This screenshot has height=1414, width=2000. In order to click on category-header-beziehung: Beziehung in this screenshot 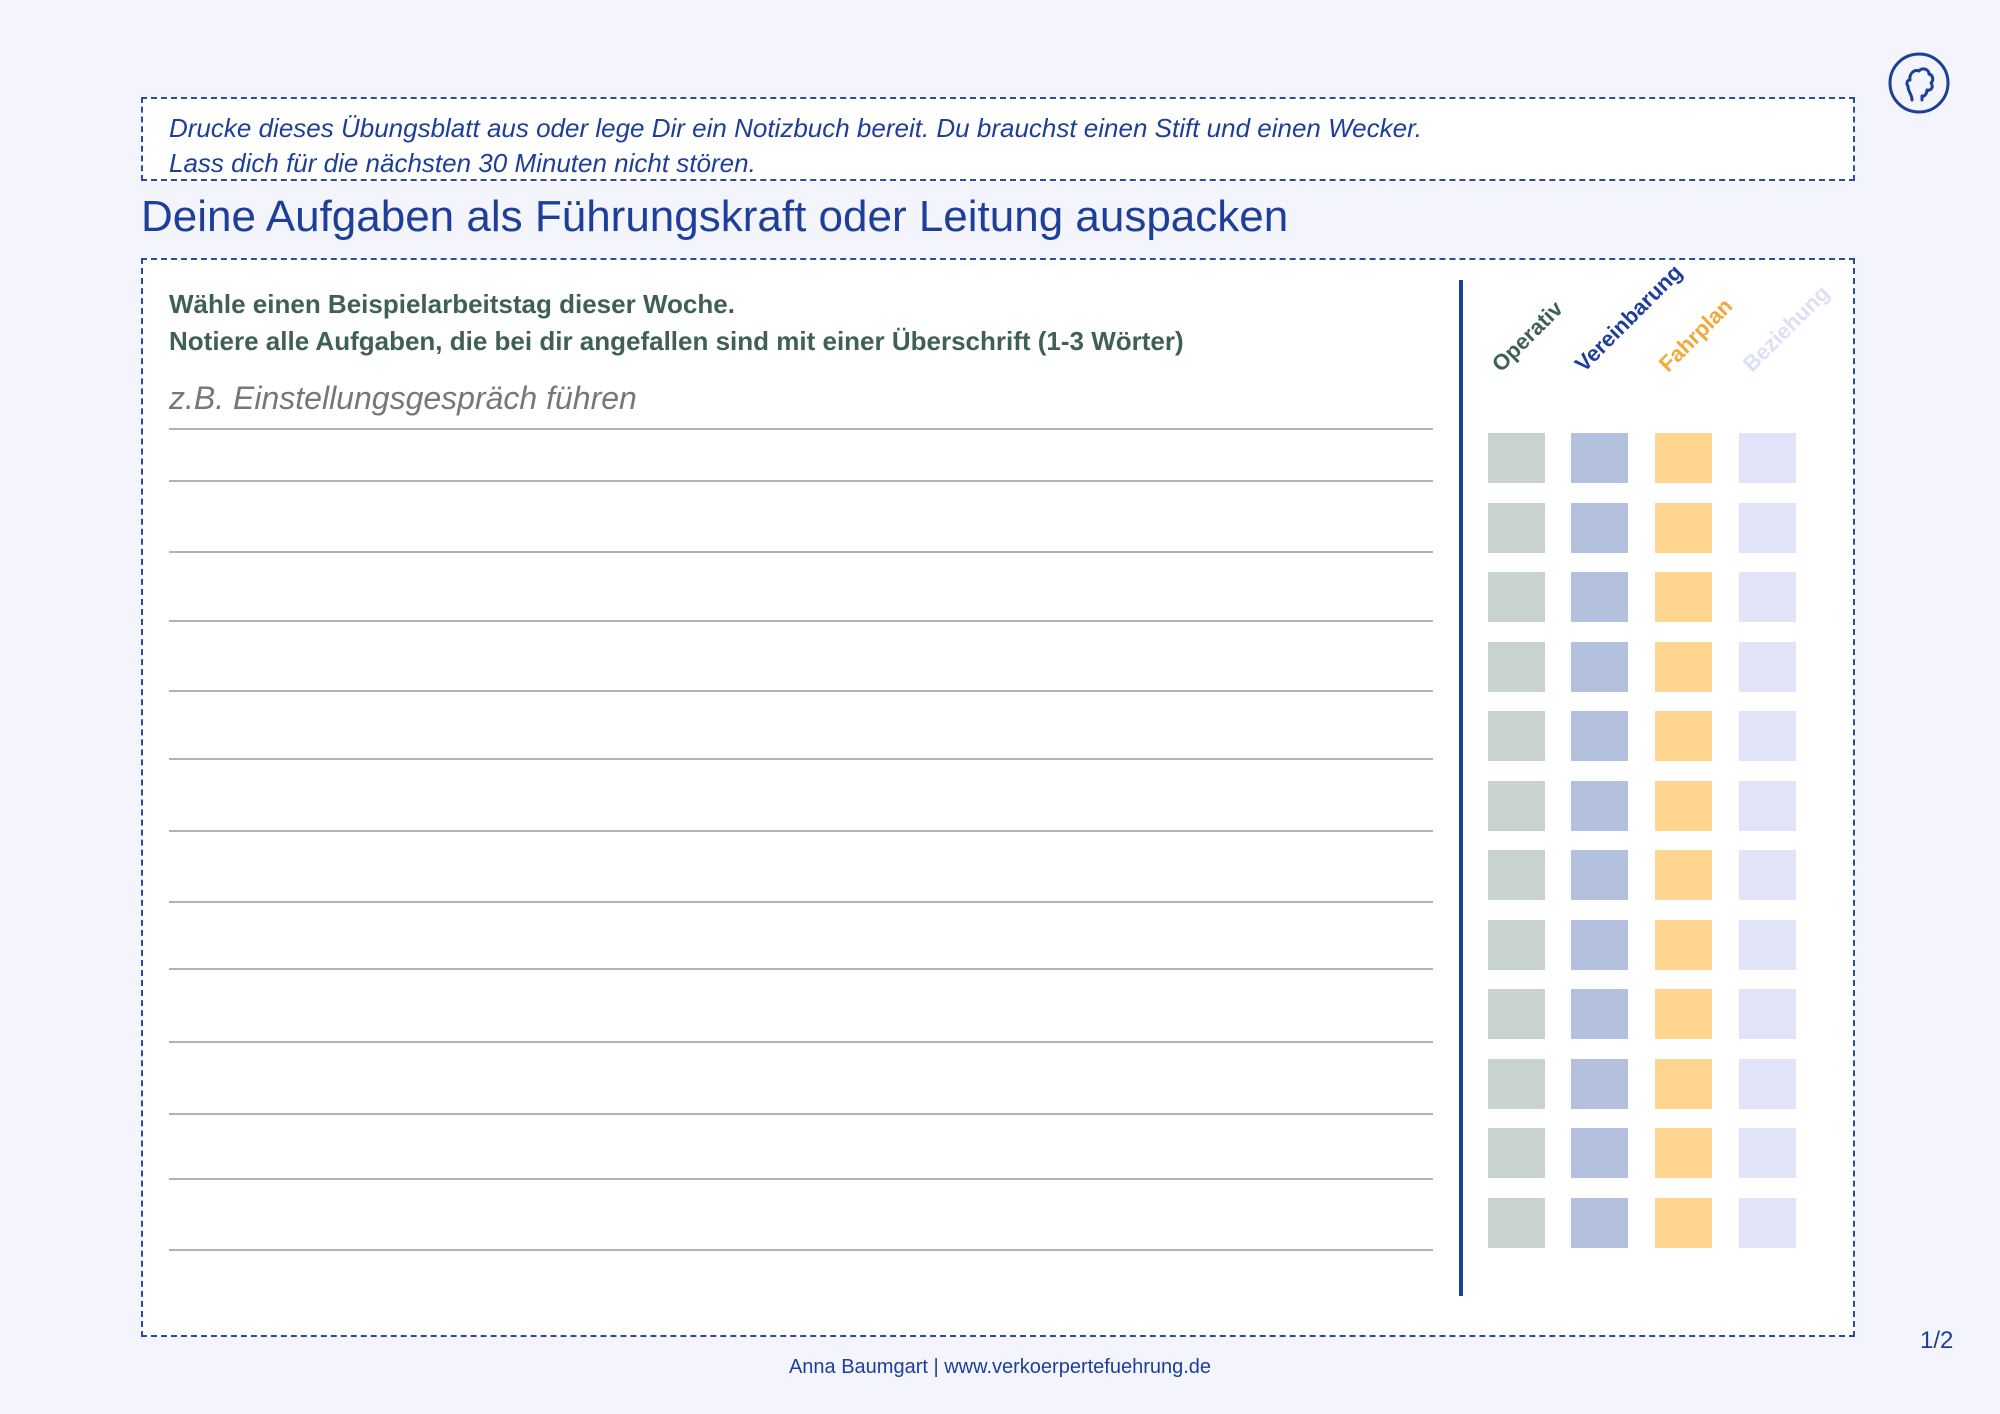, I will do `click(1786, 328)`.